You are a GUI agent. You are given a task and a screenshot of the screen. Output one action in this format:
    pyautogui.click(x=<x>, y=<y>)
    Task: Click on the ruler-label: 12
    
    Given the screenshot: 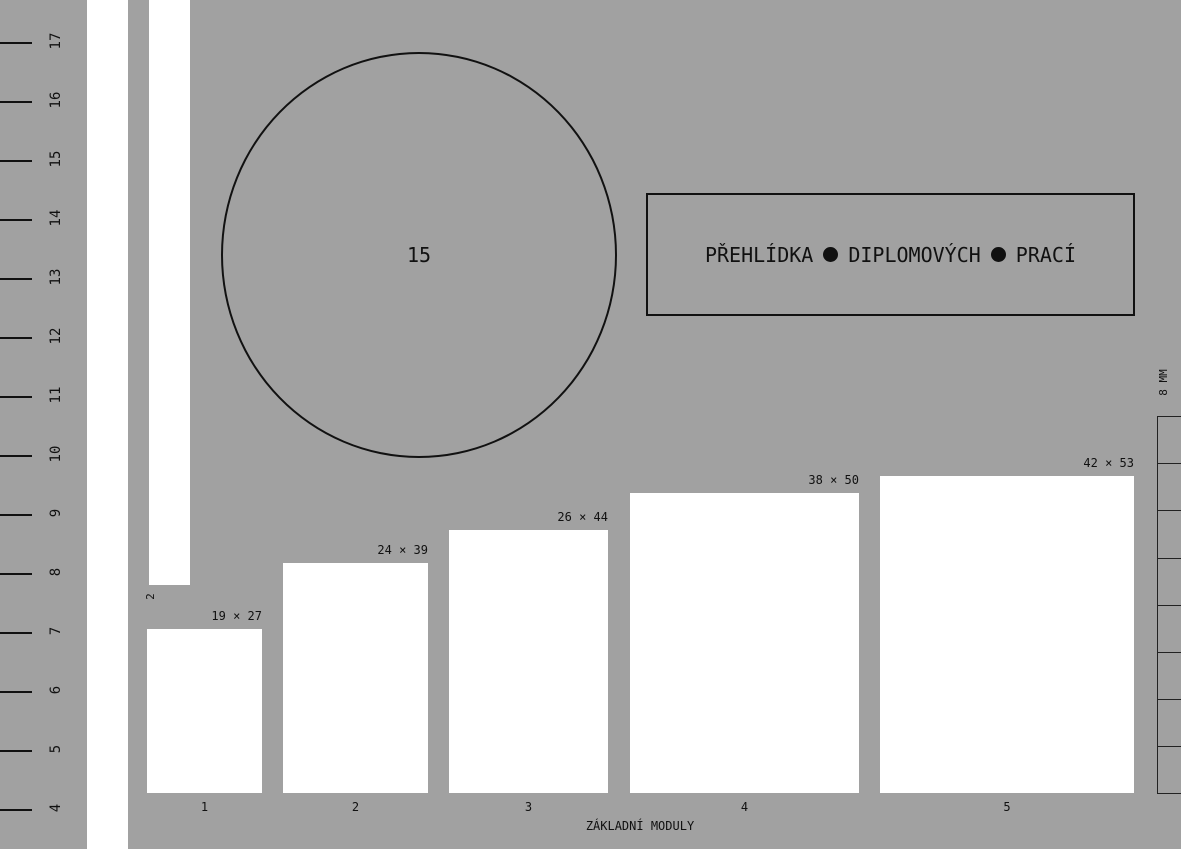 What is the action you would take?
    pyautogui.click(x=56, y=336)
    